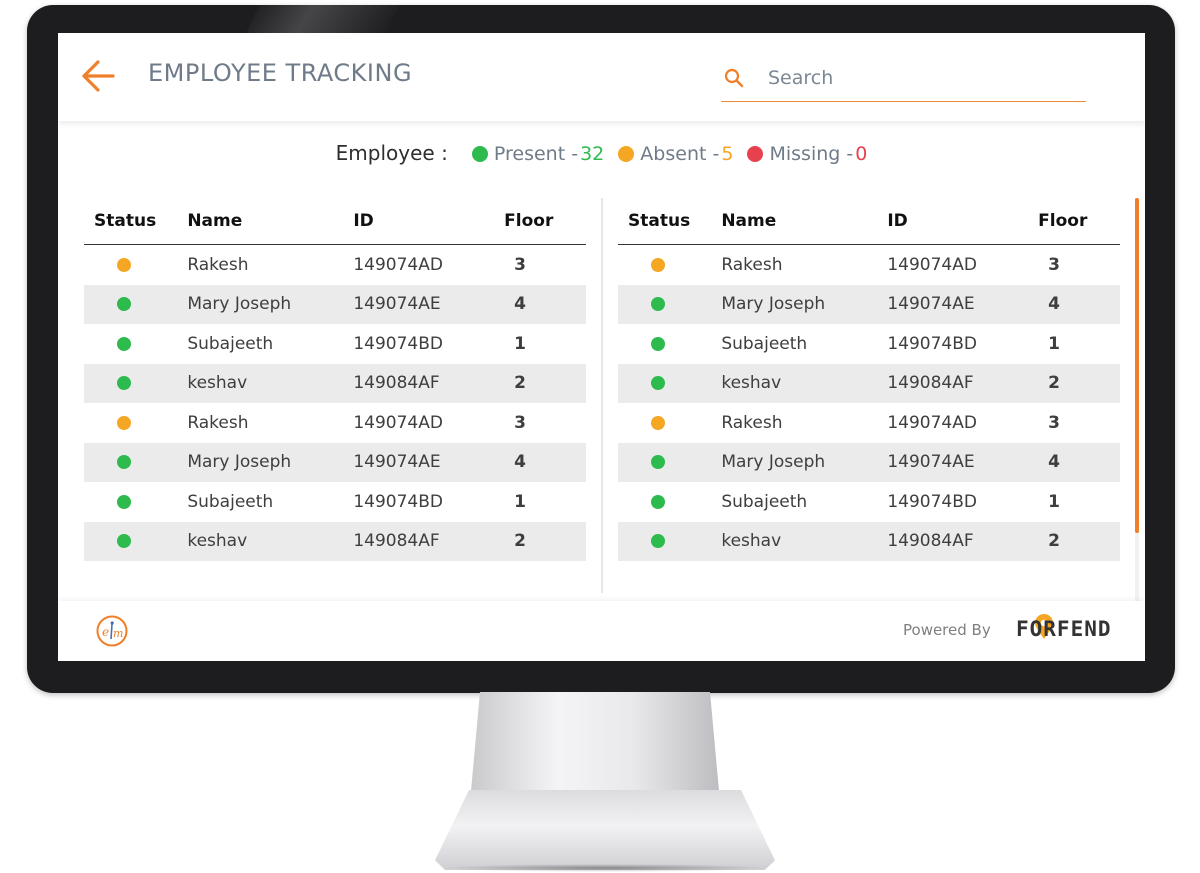  Describe the element at coordinates (1064, 629) in the screenshot. I see `brand-name: FORFEND` at that location.